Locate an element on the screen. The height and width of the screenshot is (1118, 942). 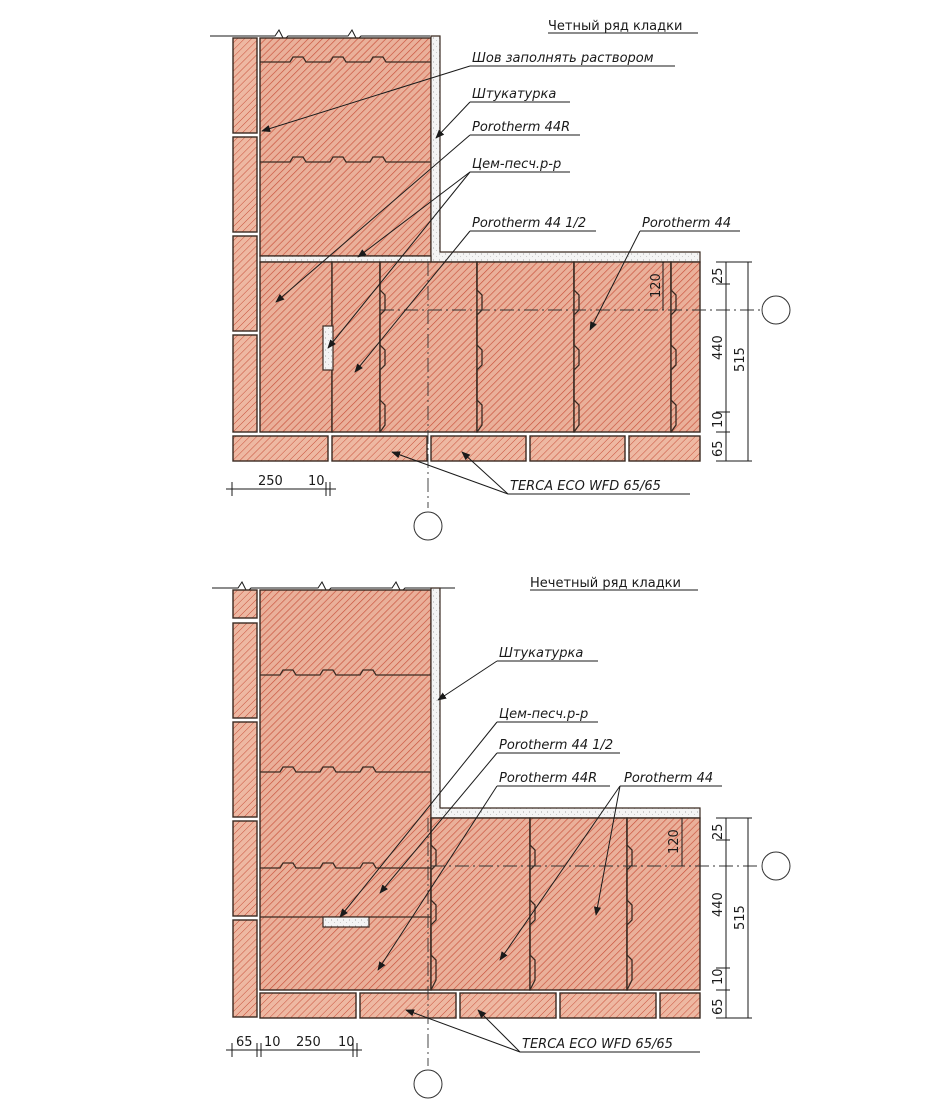
mortar-strip is located at coordinates (345, 259).